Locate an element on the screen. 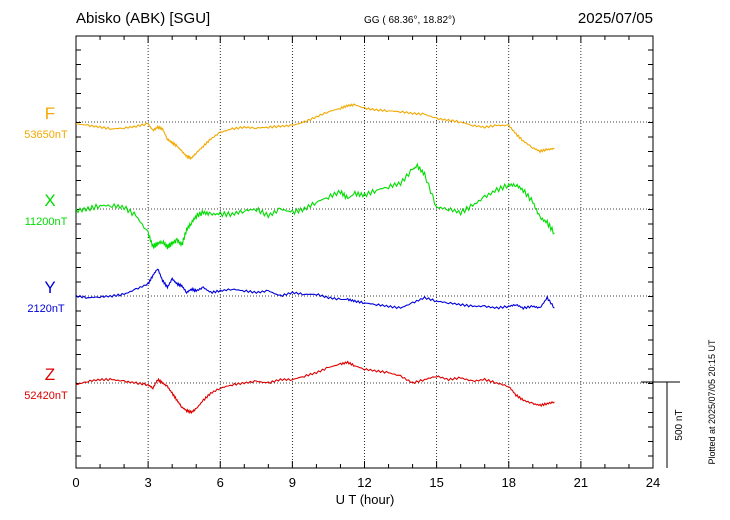  x-tick-label: 9 is located at coordinates (292, 482).